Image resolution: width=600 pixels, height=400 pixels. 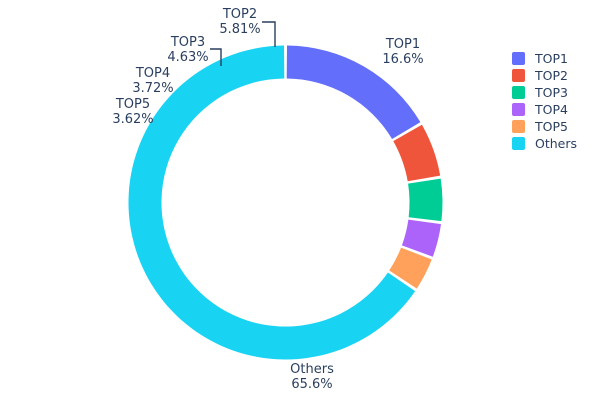 I want to click on legend-item-others: Others, so click(x=554, y=143).